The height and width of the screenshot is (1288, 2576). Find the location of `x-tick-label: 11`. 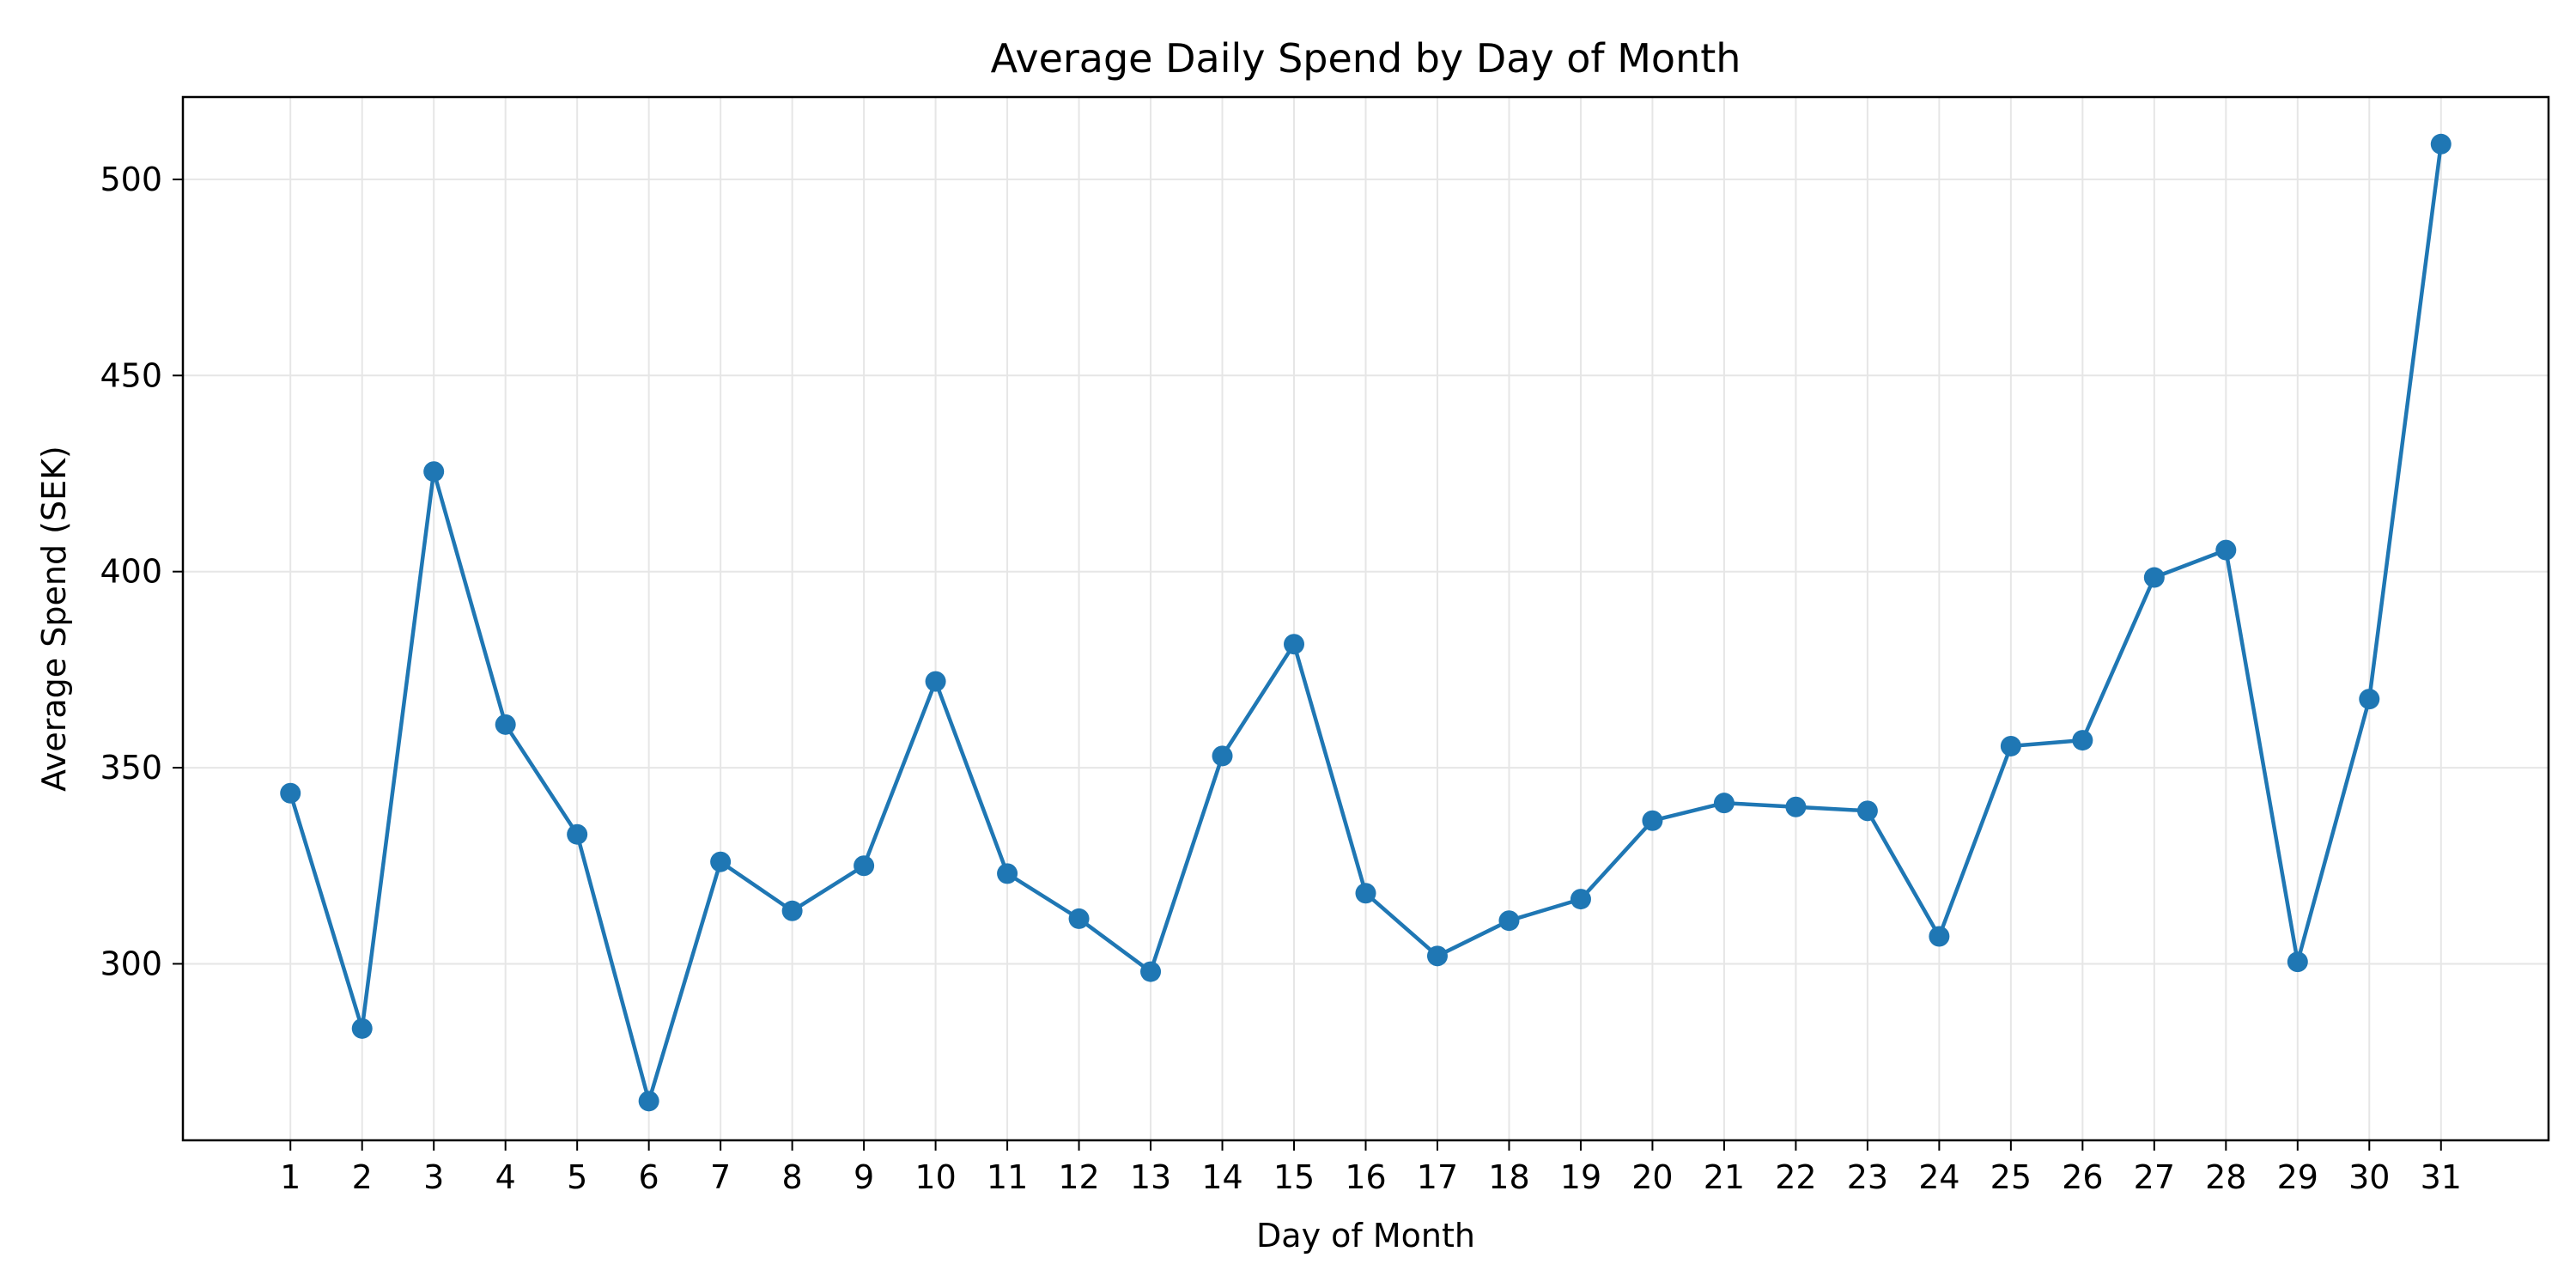

x-tick-label: 11 is located at coordinates (1007, 1177).